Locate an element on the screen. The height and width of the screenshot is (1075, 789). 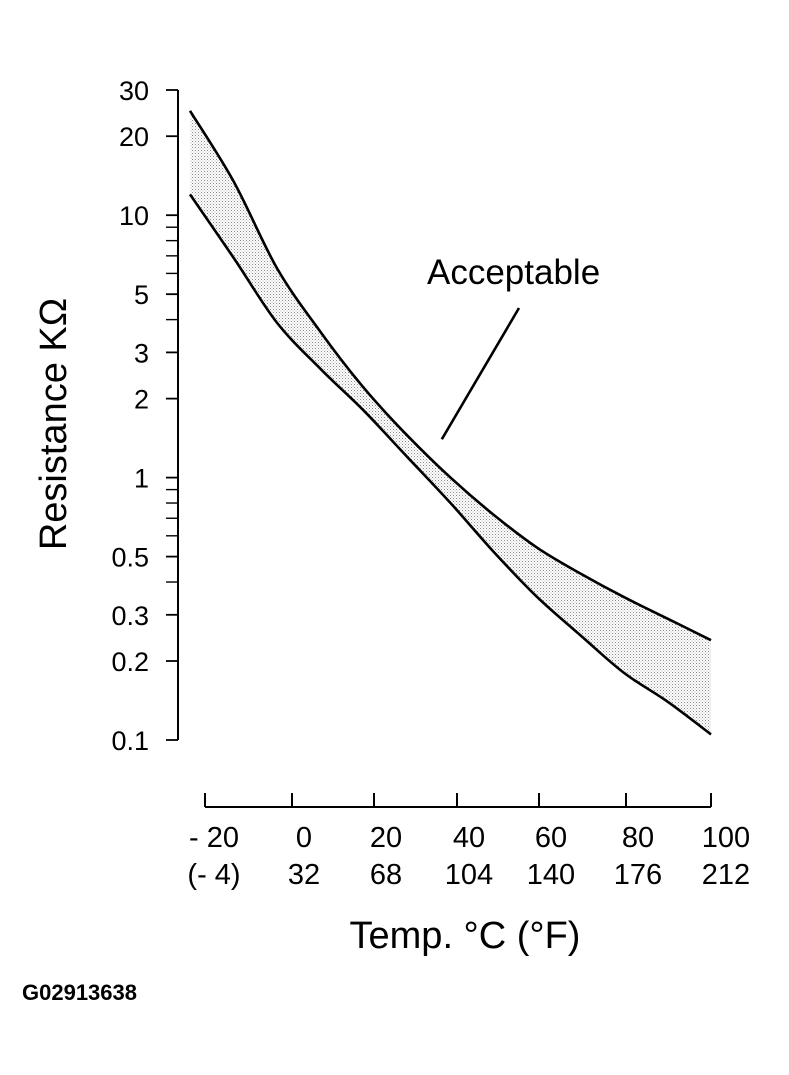
y-tick-label: 20 is located at coordinates (134, 137).